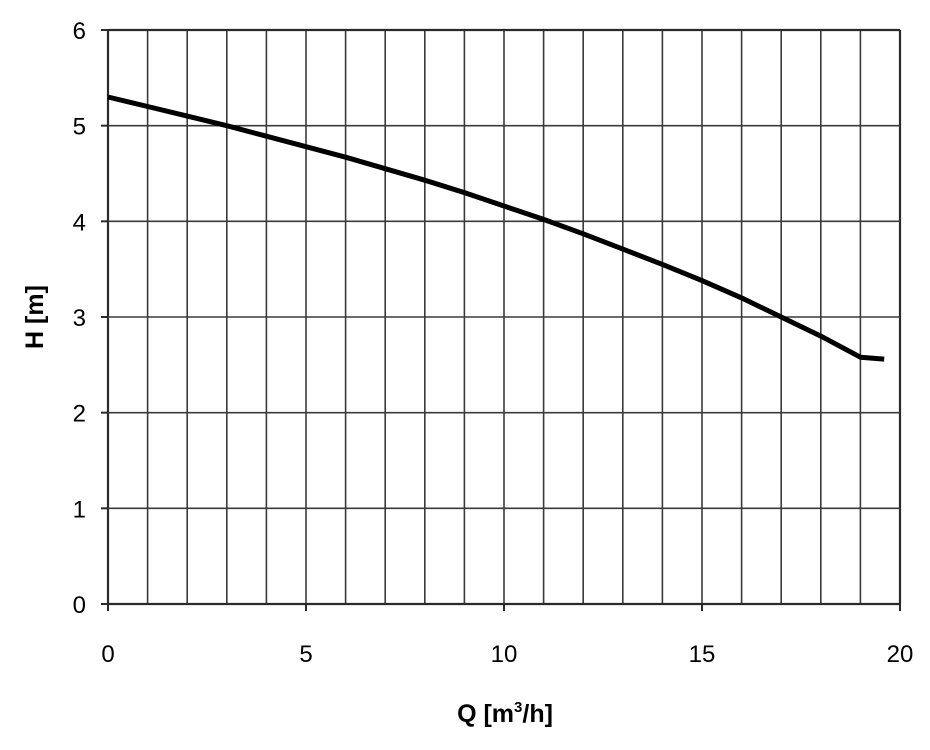 The width and height of the screenshot is (930, 750). What do you see at coordinates (79, 605) in the screenshot?
I see `y-tick-label: 0` at bounding box center [79, 605].